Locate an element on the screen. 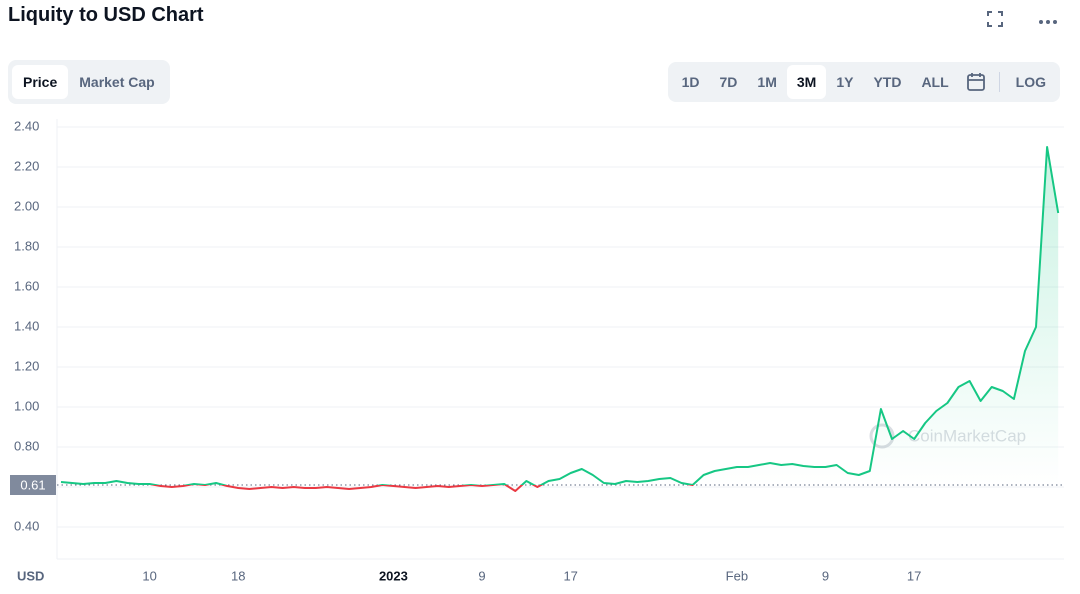  toolbar-icons is located at coordinates (1022, 19).